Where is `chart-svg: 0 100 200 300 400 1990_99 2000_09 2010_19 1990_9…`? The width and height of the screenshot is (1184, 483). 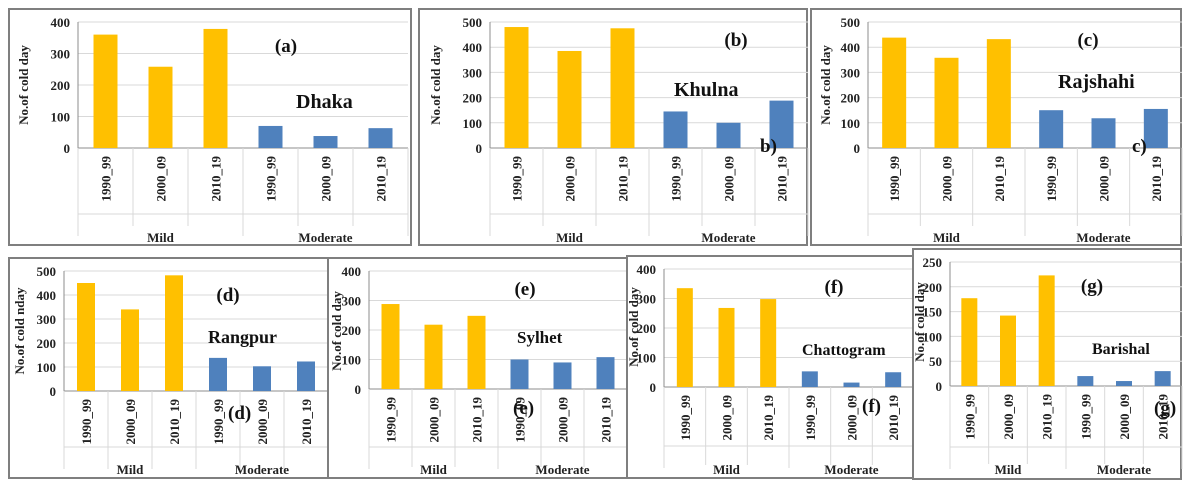
chart-svg: 0 100 200 300 400 1990_99 2000_09 2010_19 1990_9… is located at coordinates (478, 370).